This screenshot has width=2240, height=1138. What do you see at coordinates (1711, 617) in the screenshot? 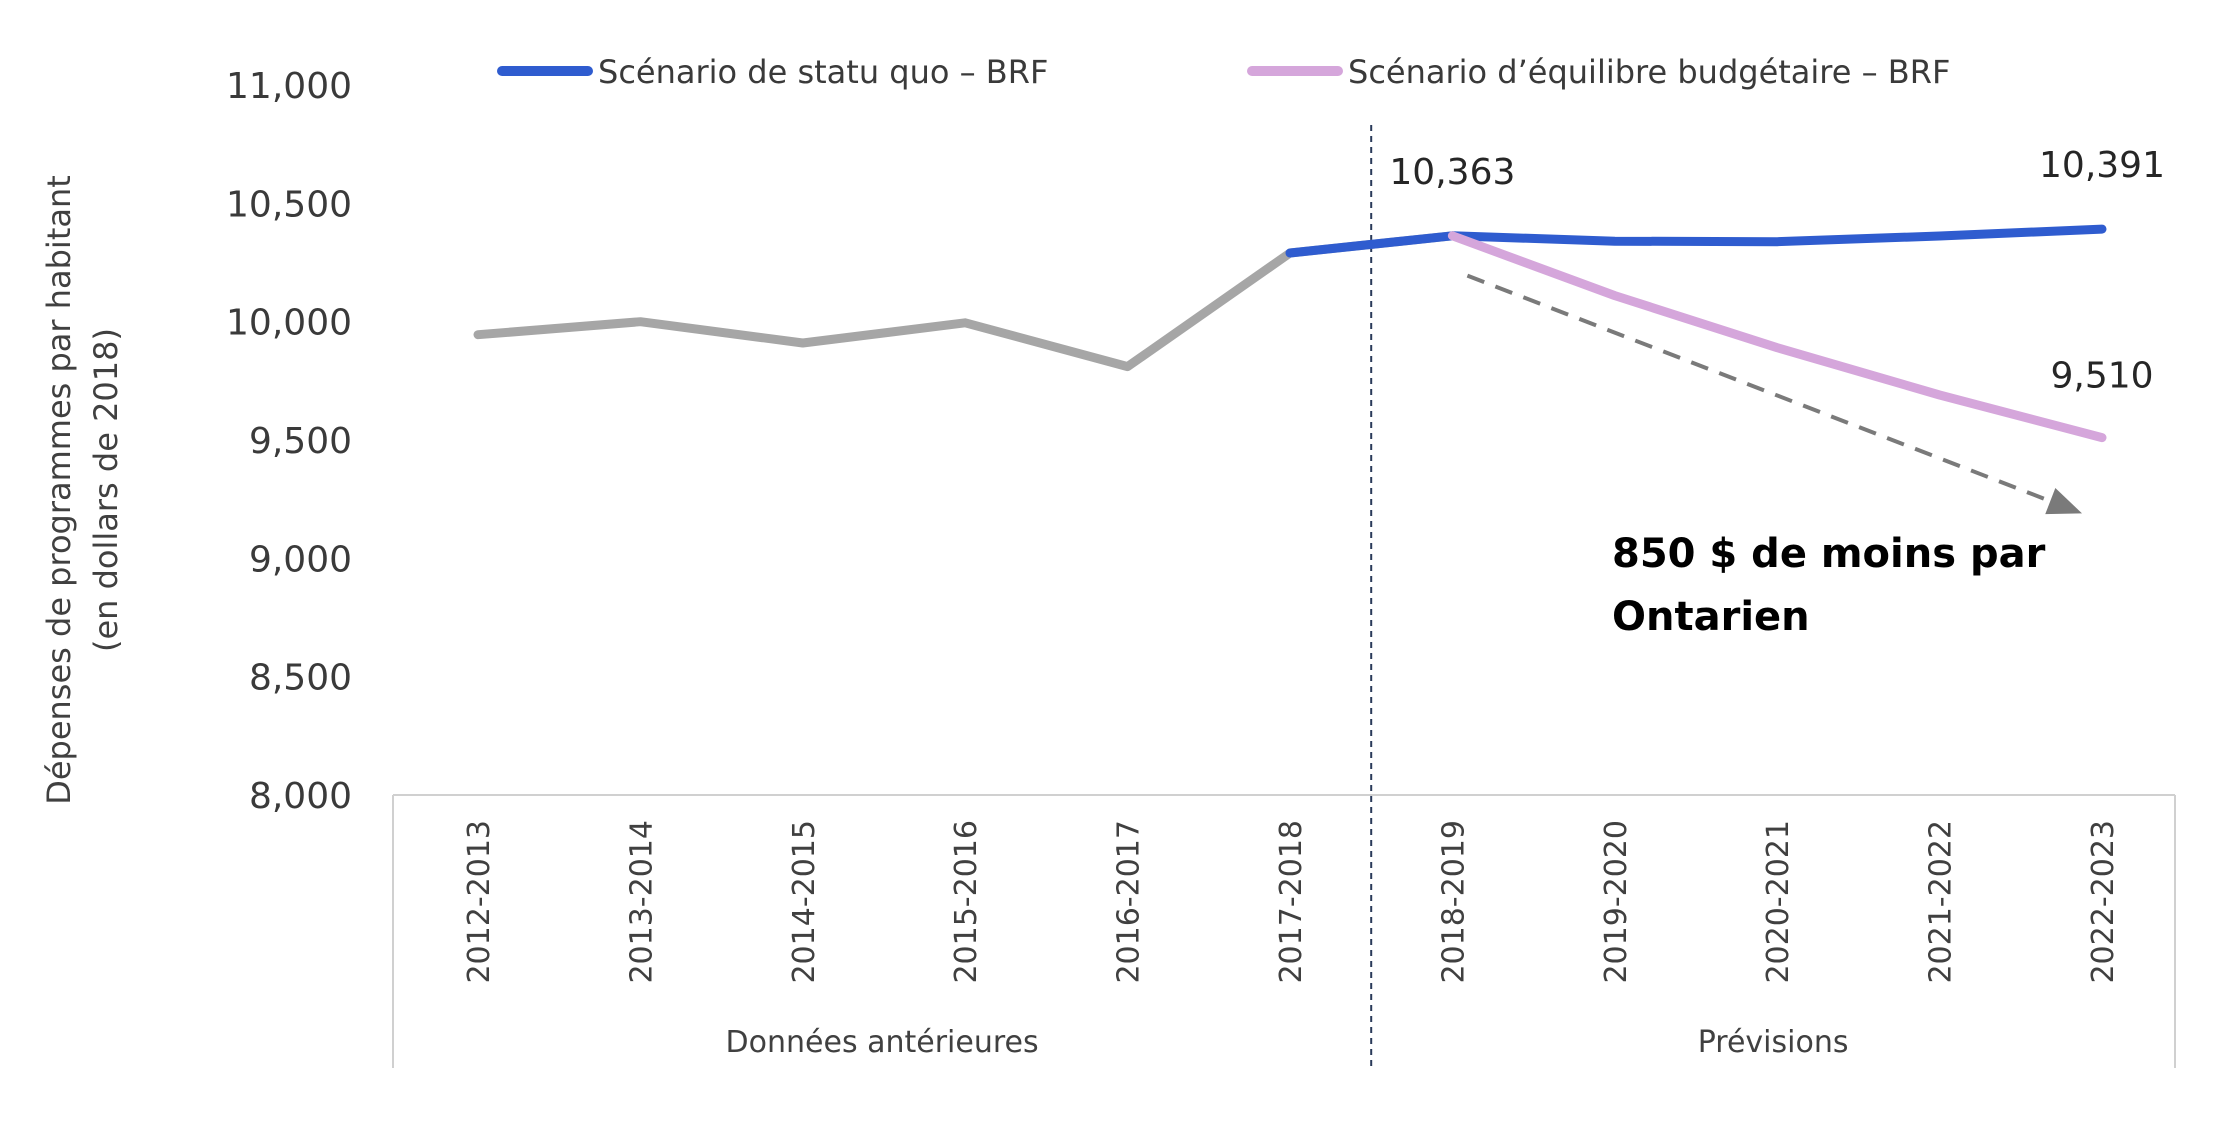
I see `annotation-line2: Ontarien` at bounding box center [1711, 617].